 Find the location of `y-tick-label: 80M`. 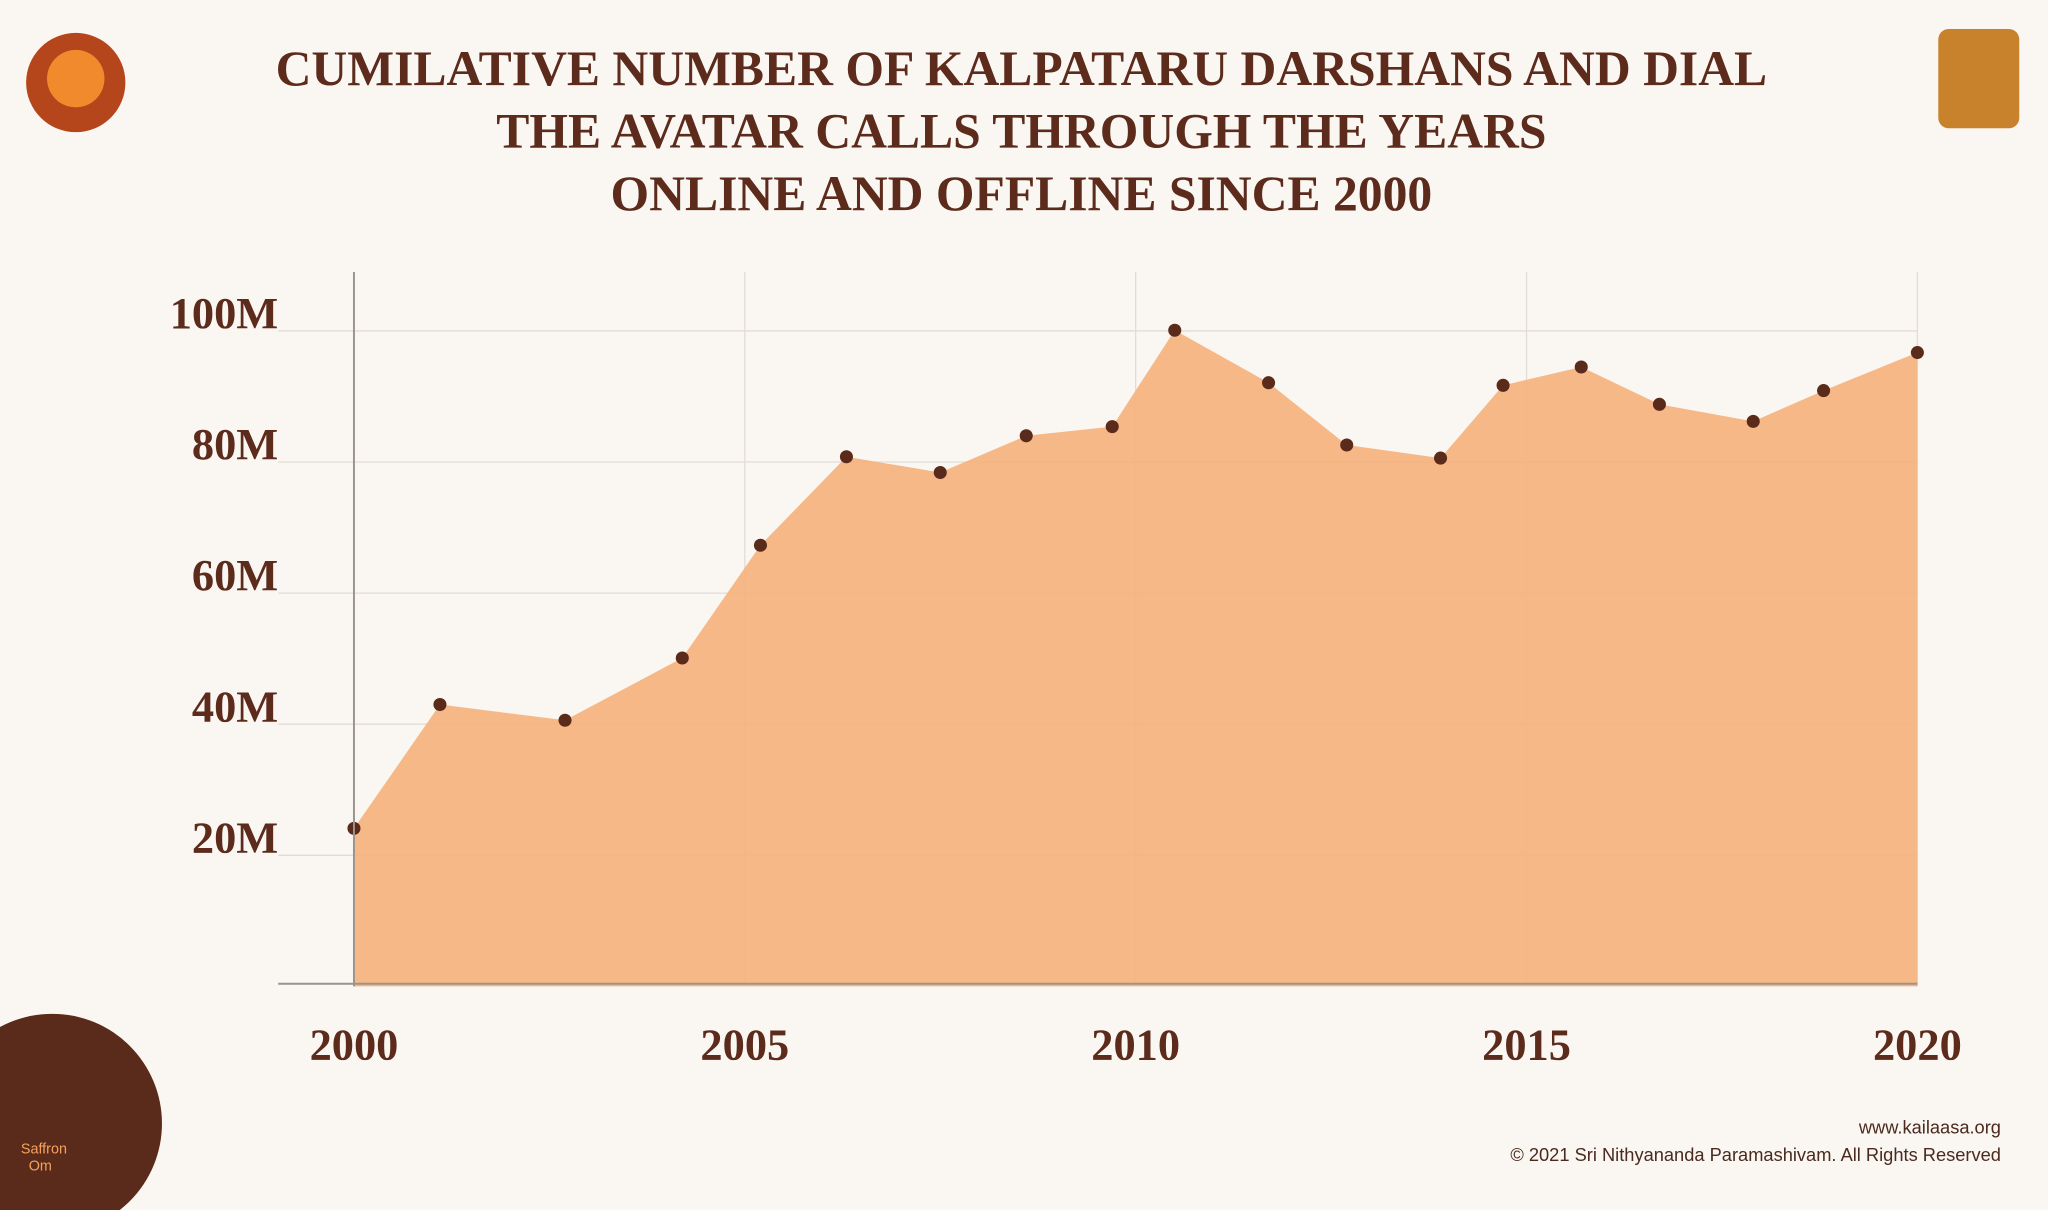

y-tick-label: 80M is located at coordinates (235, 444).